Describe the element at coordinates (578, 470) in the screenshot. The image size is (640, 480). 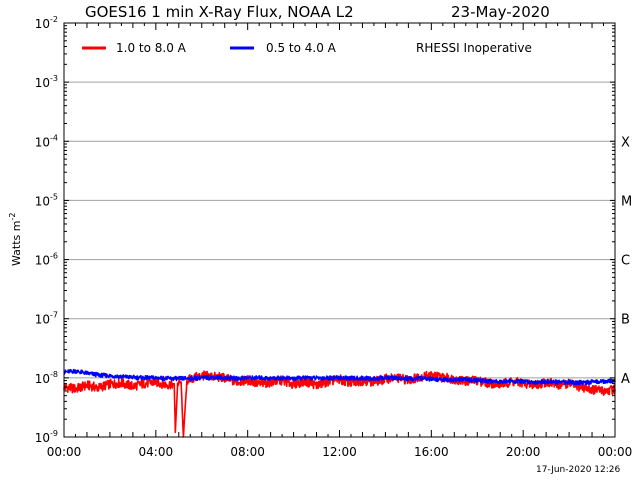
I see `generation-timestamp: 17-Jun-2020 12:26` at that location.